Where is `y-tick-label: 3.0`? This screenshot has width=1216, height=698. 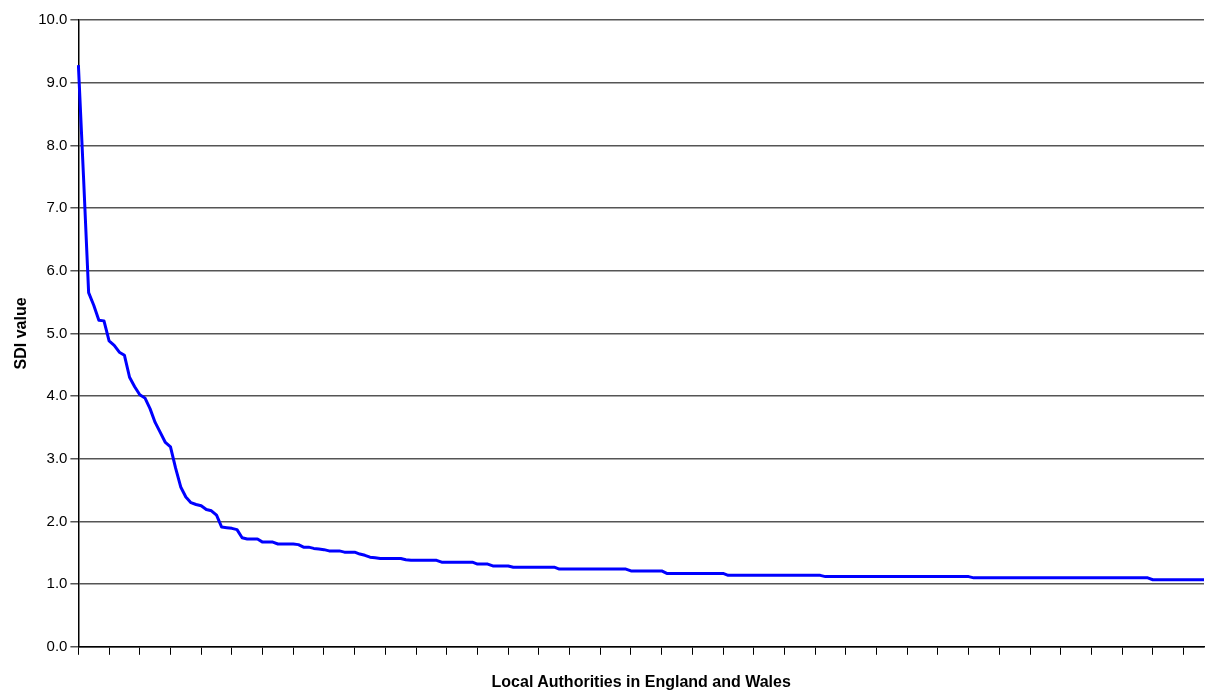 y-tick-label: 3.0 is located at coordinates (57, 457).